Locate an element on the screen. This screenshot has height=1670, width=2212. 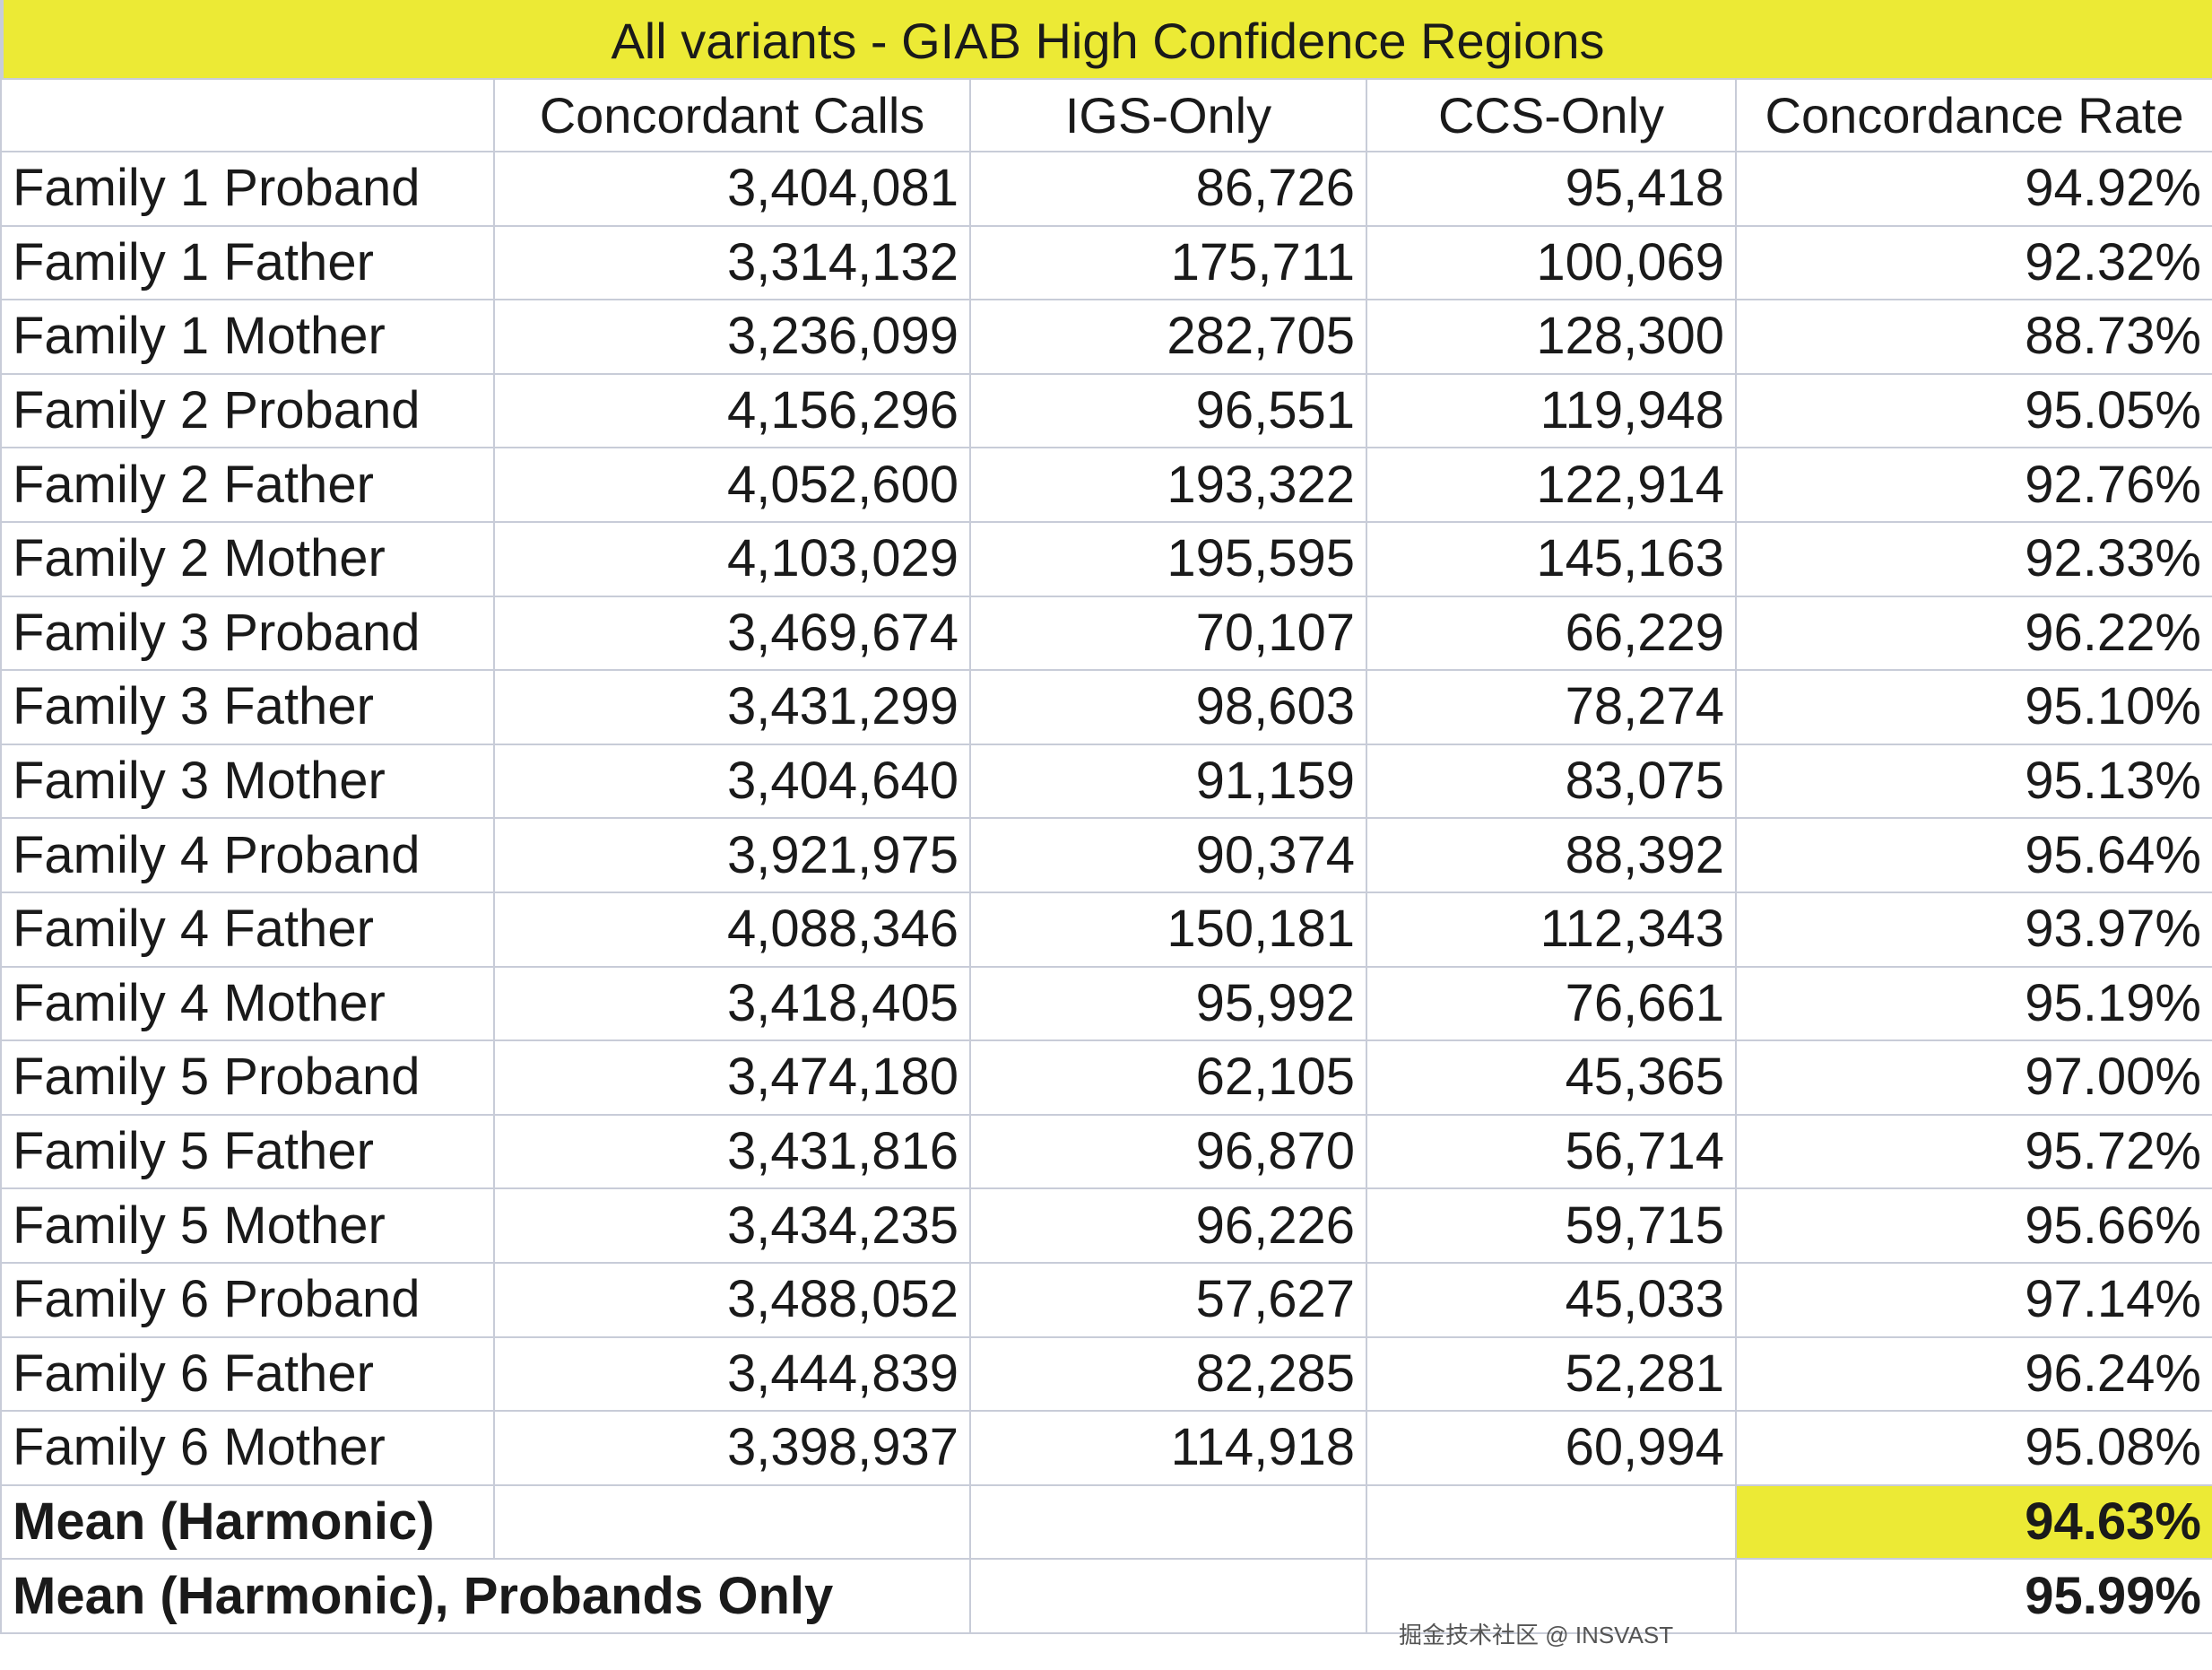
data-cell: 4,156,296 is located at coordinates (732, 410).